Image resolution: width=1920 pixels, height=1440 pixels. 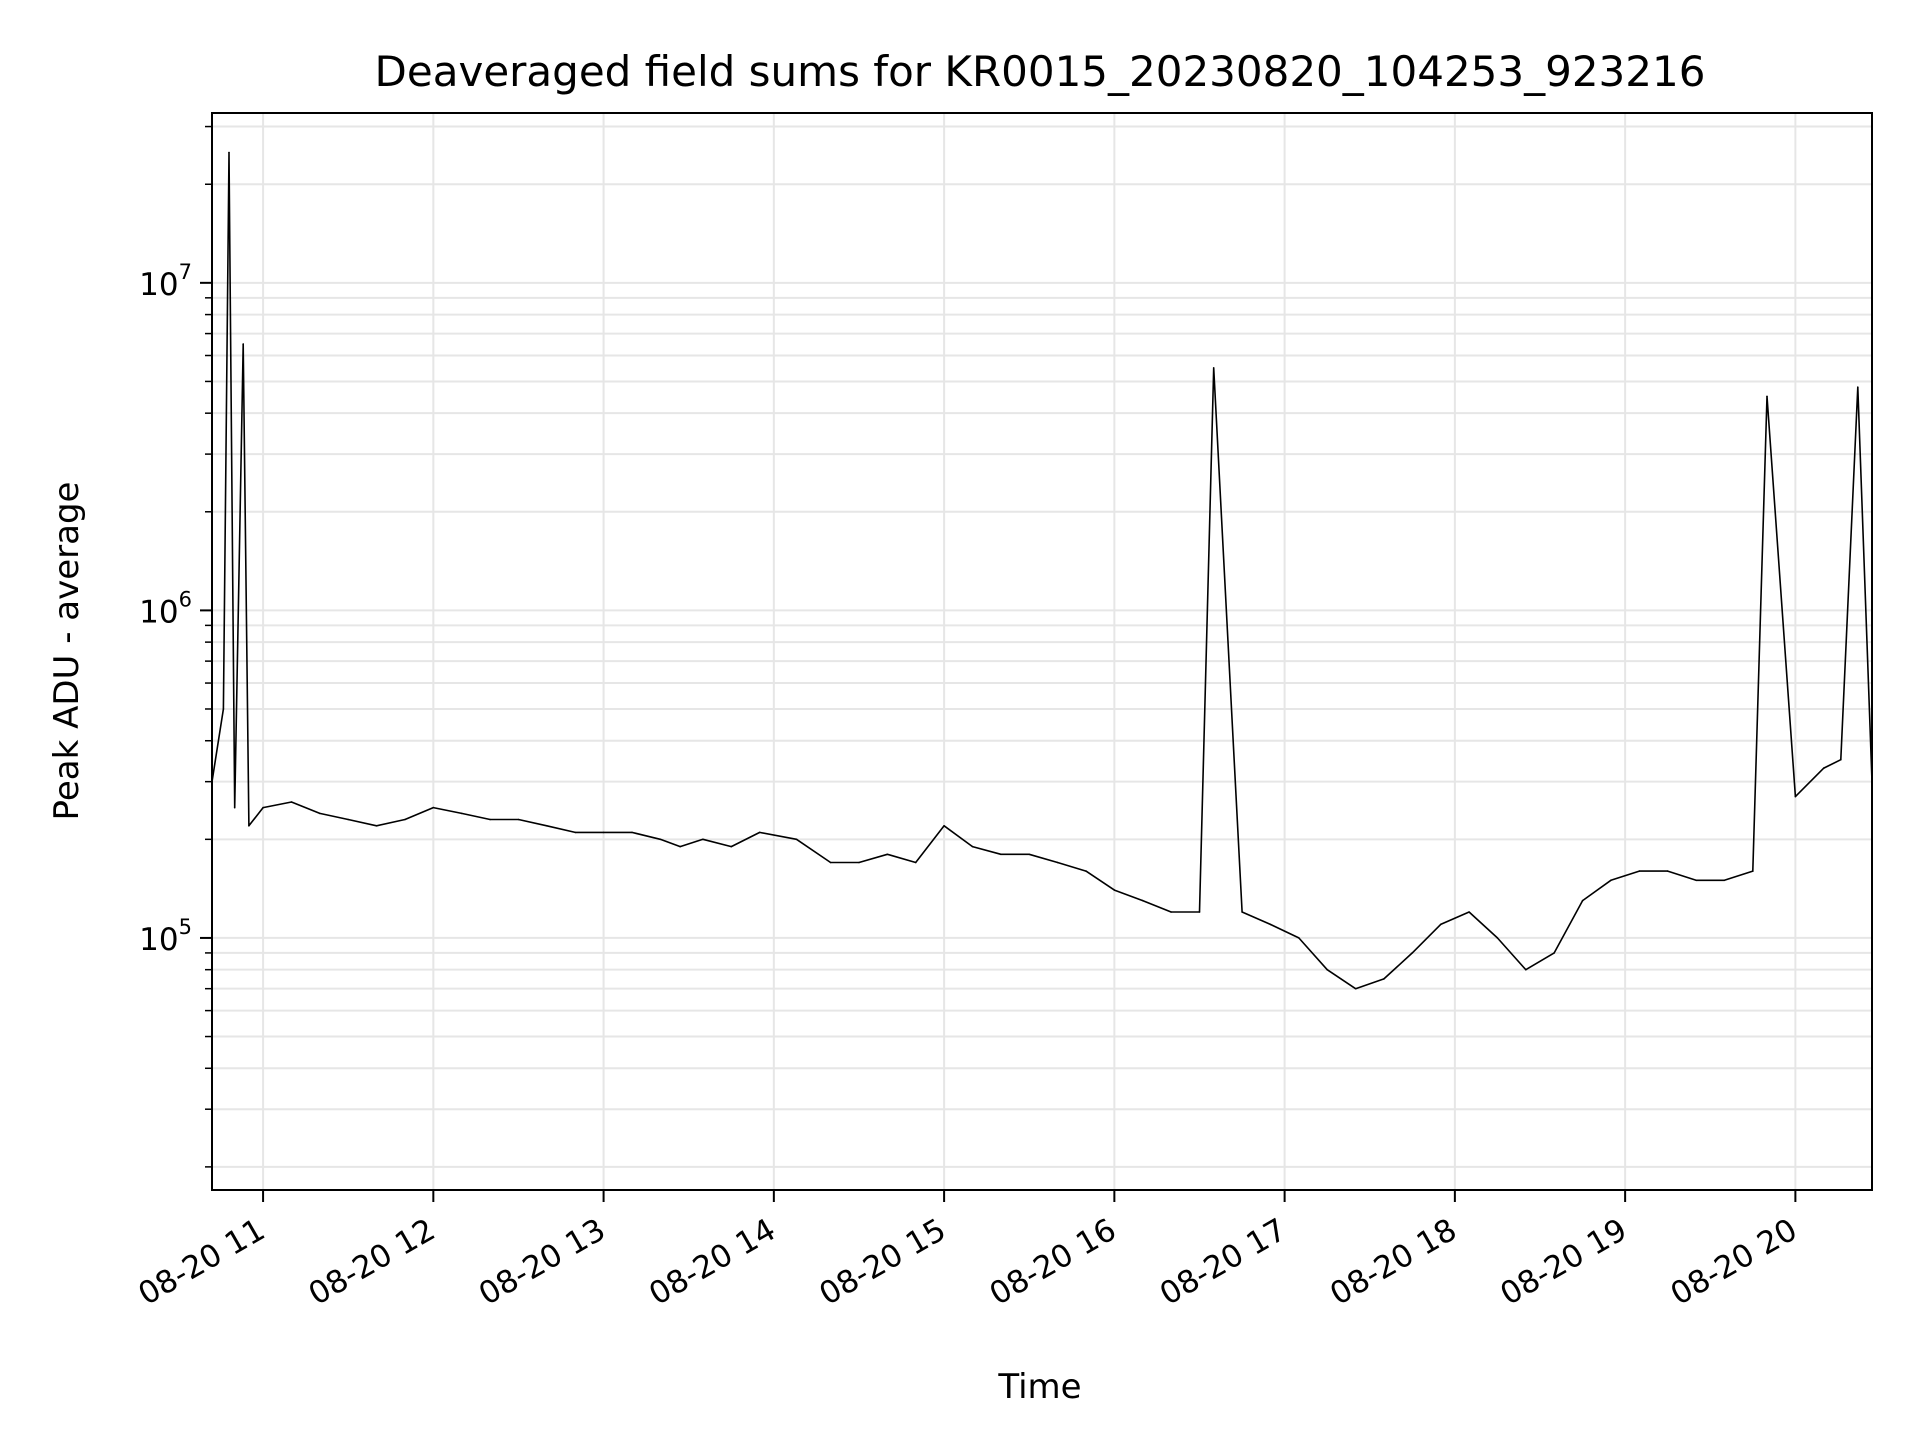 What do you see at coordinates (165, 281) in the screenshot?
I see `y-tick-label: 10⁷` at bounding box center [165, 281].